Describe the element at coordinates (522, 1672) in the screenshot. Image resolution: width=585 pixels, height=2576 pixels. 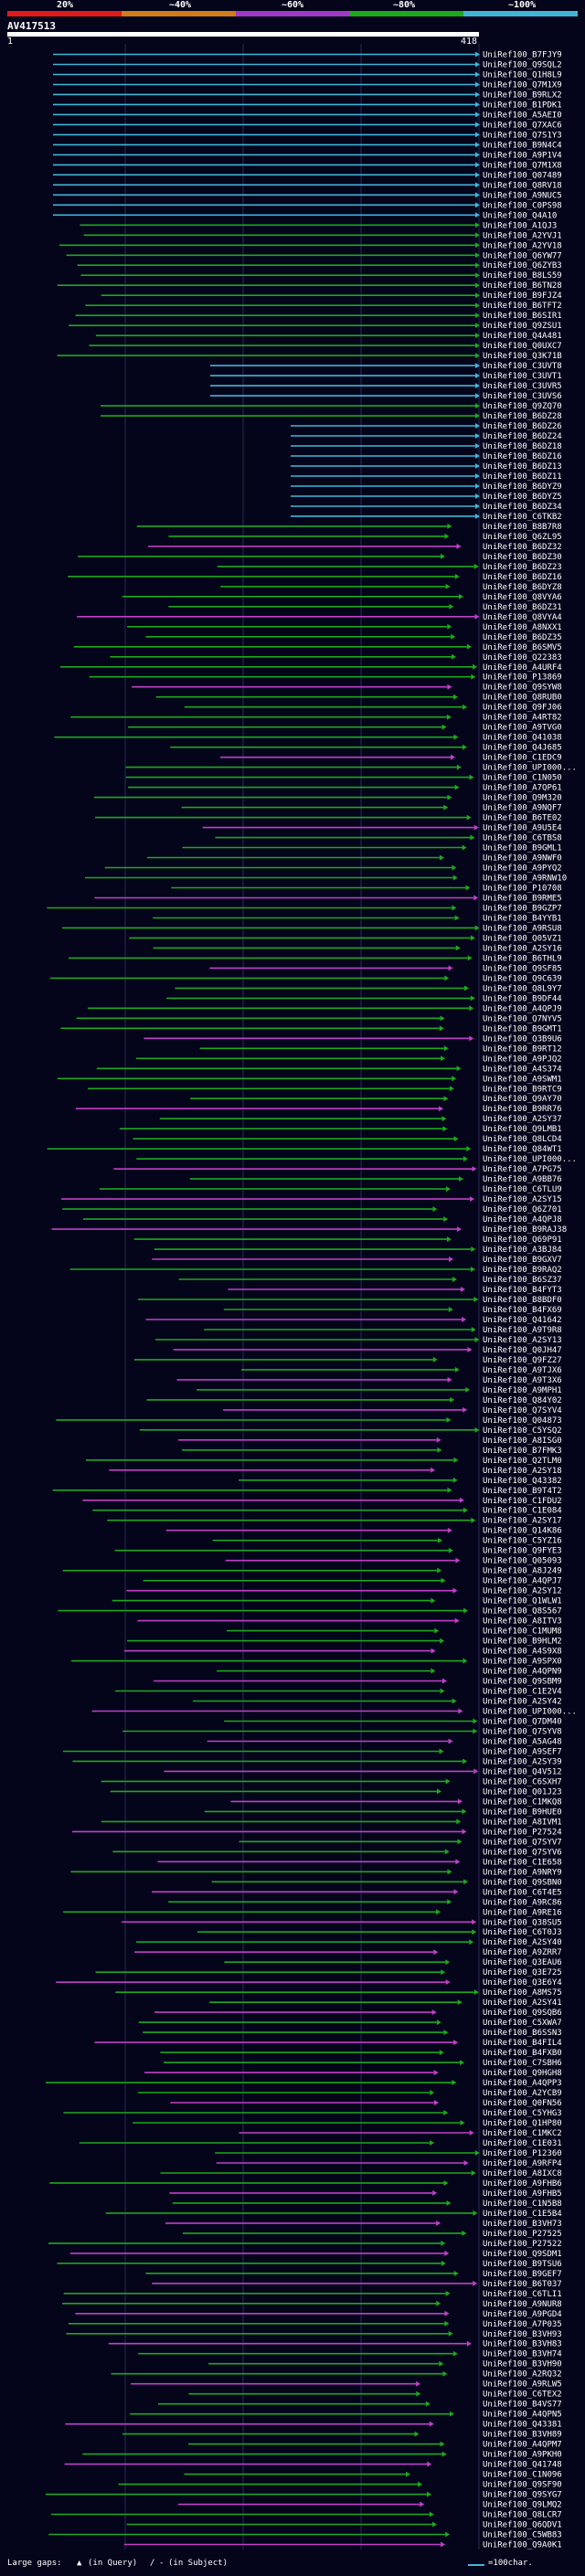
I see `hit-label: UniRef100_A4QPN9` at that location.